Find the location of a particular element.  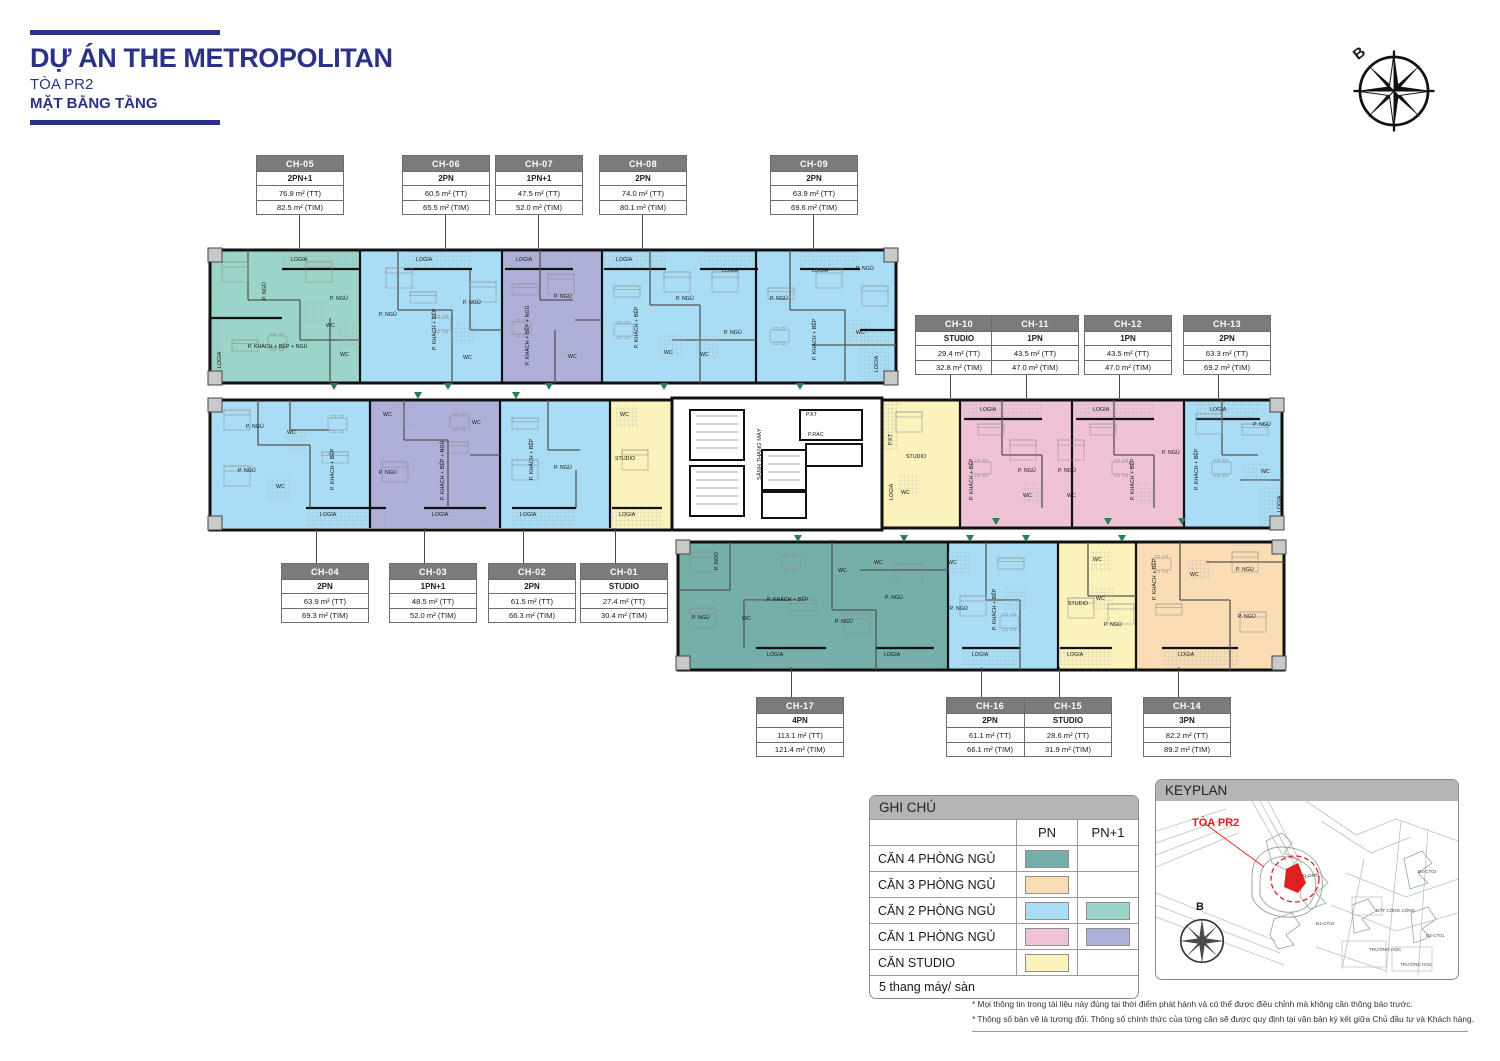

room-label-studio: STUDIO is located at coordinates (916, 457).